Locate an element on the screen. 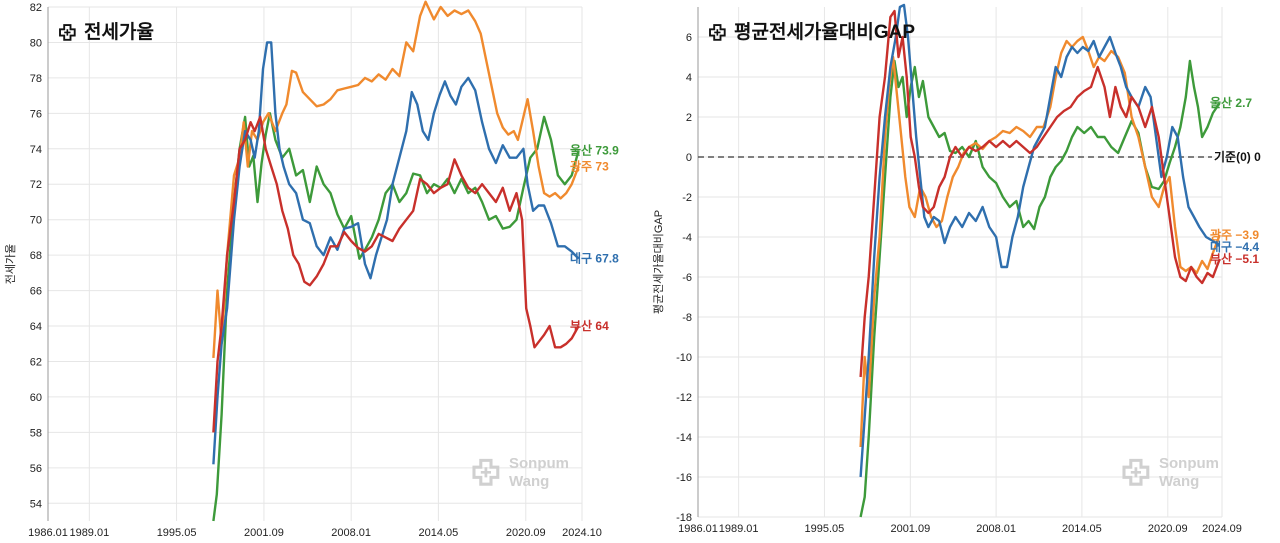  y-tick-label: 80 is located at coordinates (36, 43).